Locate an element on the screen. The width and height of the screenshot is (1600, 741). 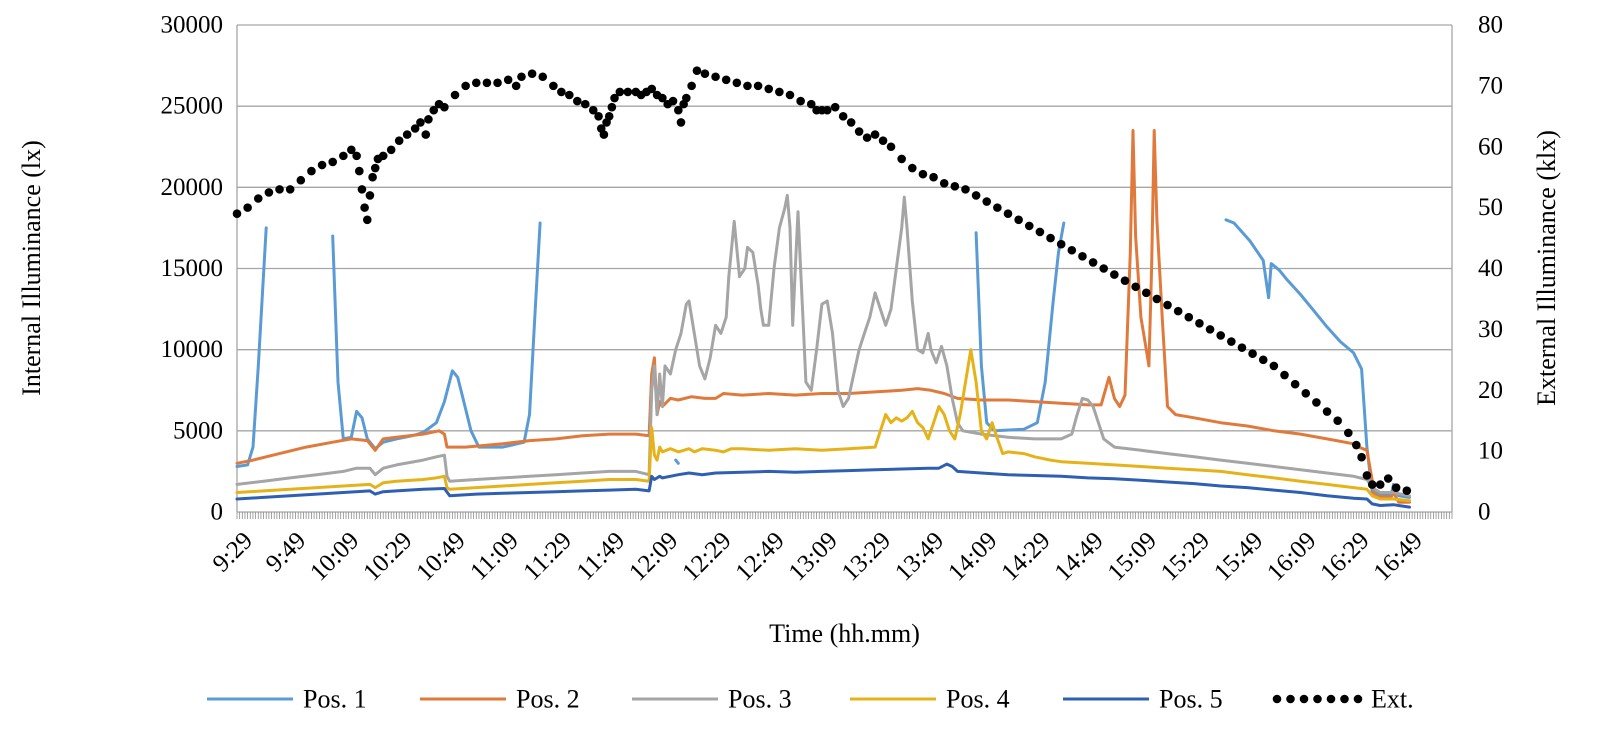
x-tick-label: 11:29 is located at coordinates (547, 556).